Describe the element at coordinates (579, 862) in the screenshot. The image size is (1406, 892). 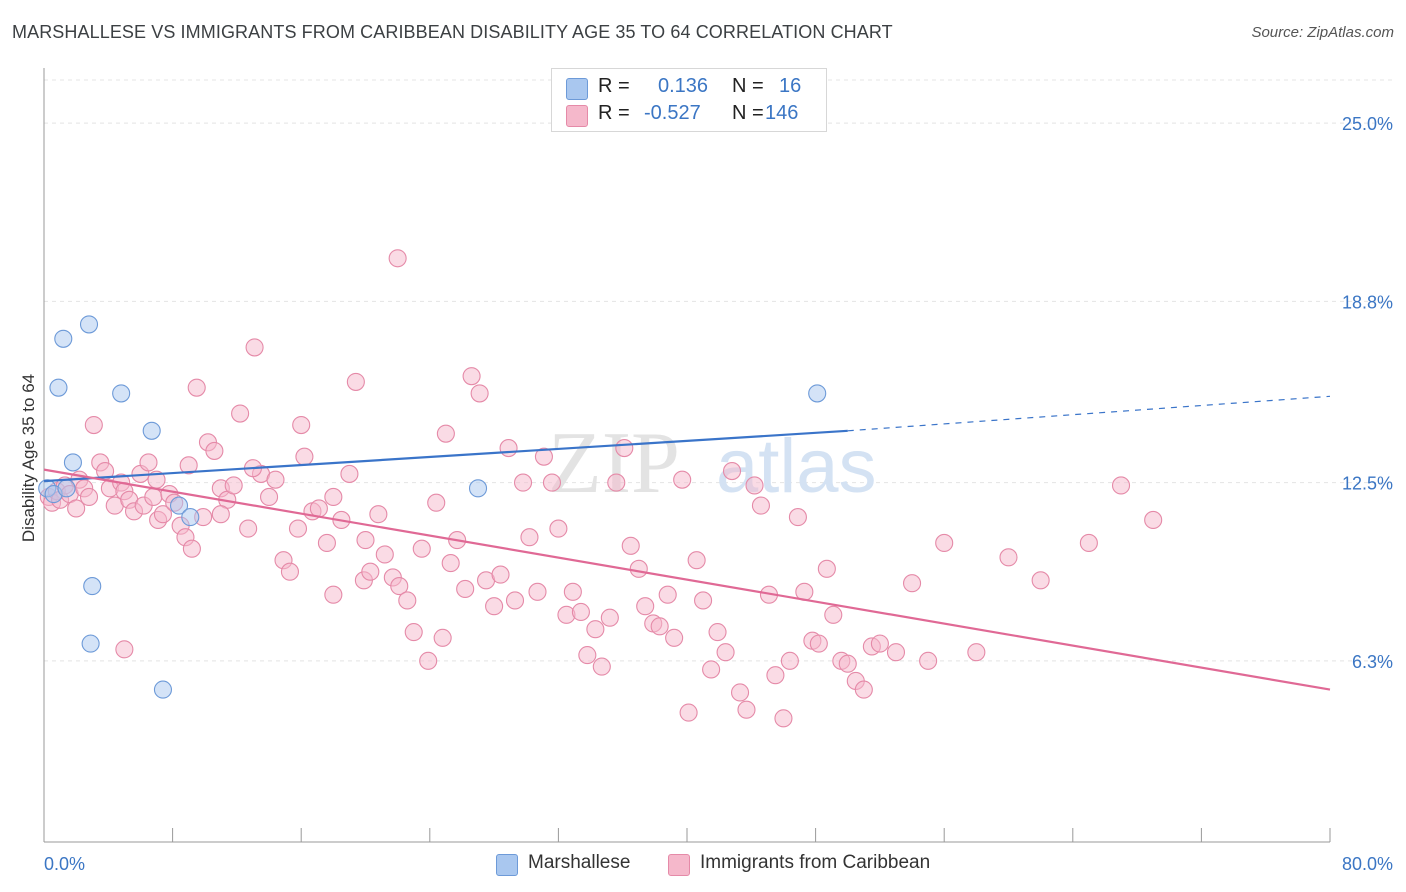
I see `marshallese-legend-label: Marshallese` at that location.